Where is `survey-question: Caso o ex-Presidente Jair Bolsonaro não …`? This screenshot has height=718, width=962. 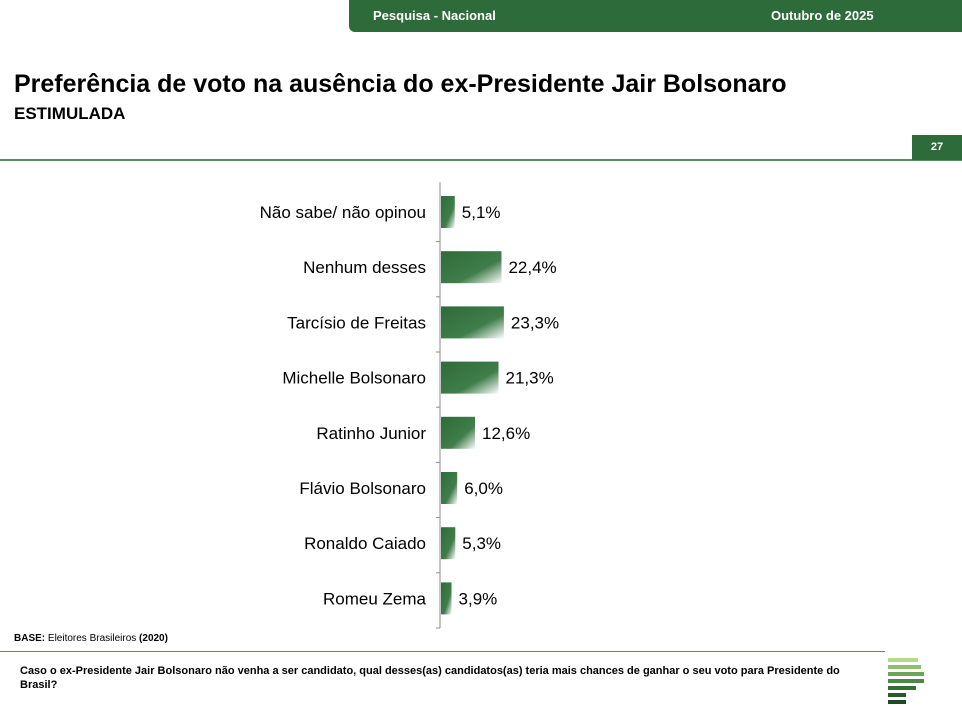 survey-question: Caso o ex-Presidente Jair Bolsonaro não … is located at coordinates (430, 678).